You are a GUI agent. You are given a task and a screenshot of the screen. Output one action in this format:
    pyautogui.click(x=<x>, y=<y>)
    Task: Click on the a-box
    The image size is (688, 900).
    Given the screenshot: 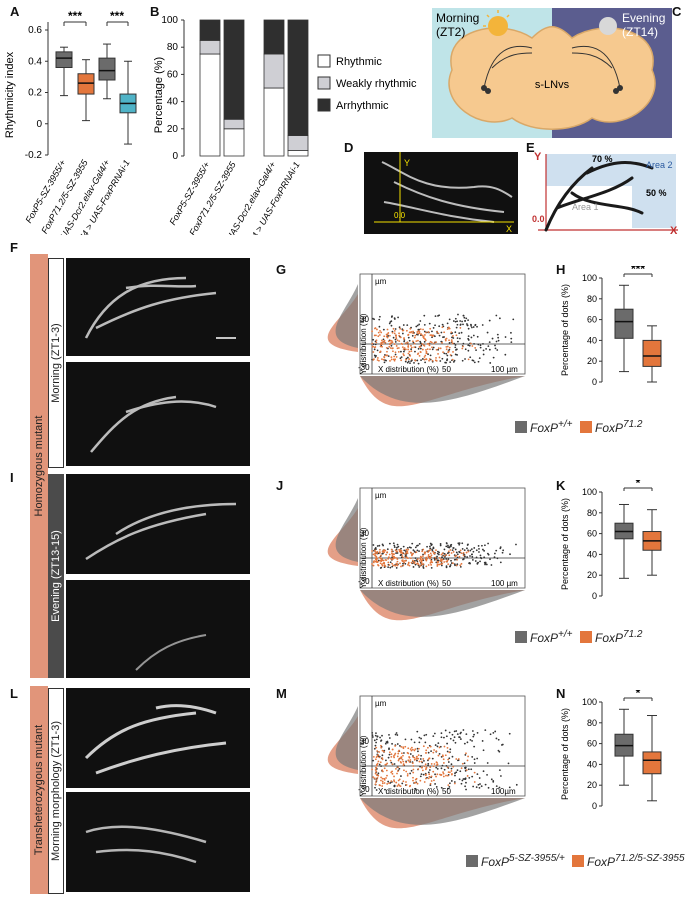 What is the action you would take?
    pyautogui.click(x=86, y=84)
    